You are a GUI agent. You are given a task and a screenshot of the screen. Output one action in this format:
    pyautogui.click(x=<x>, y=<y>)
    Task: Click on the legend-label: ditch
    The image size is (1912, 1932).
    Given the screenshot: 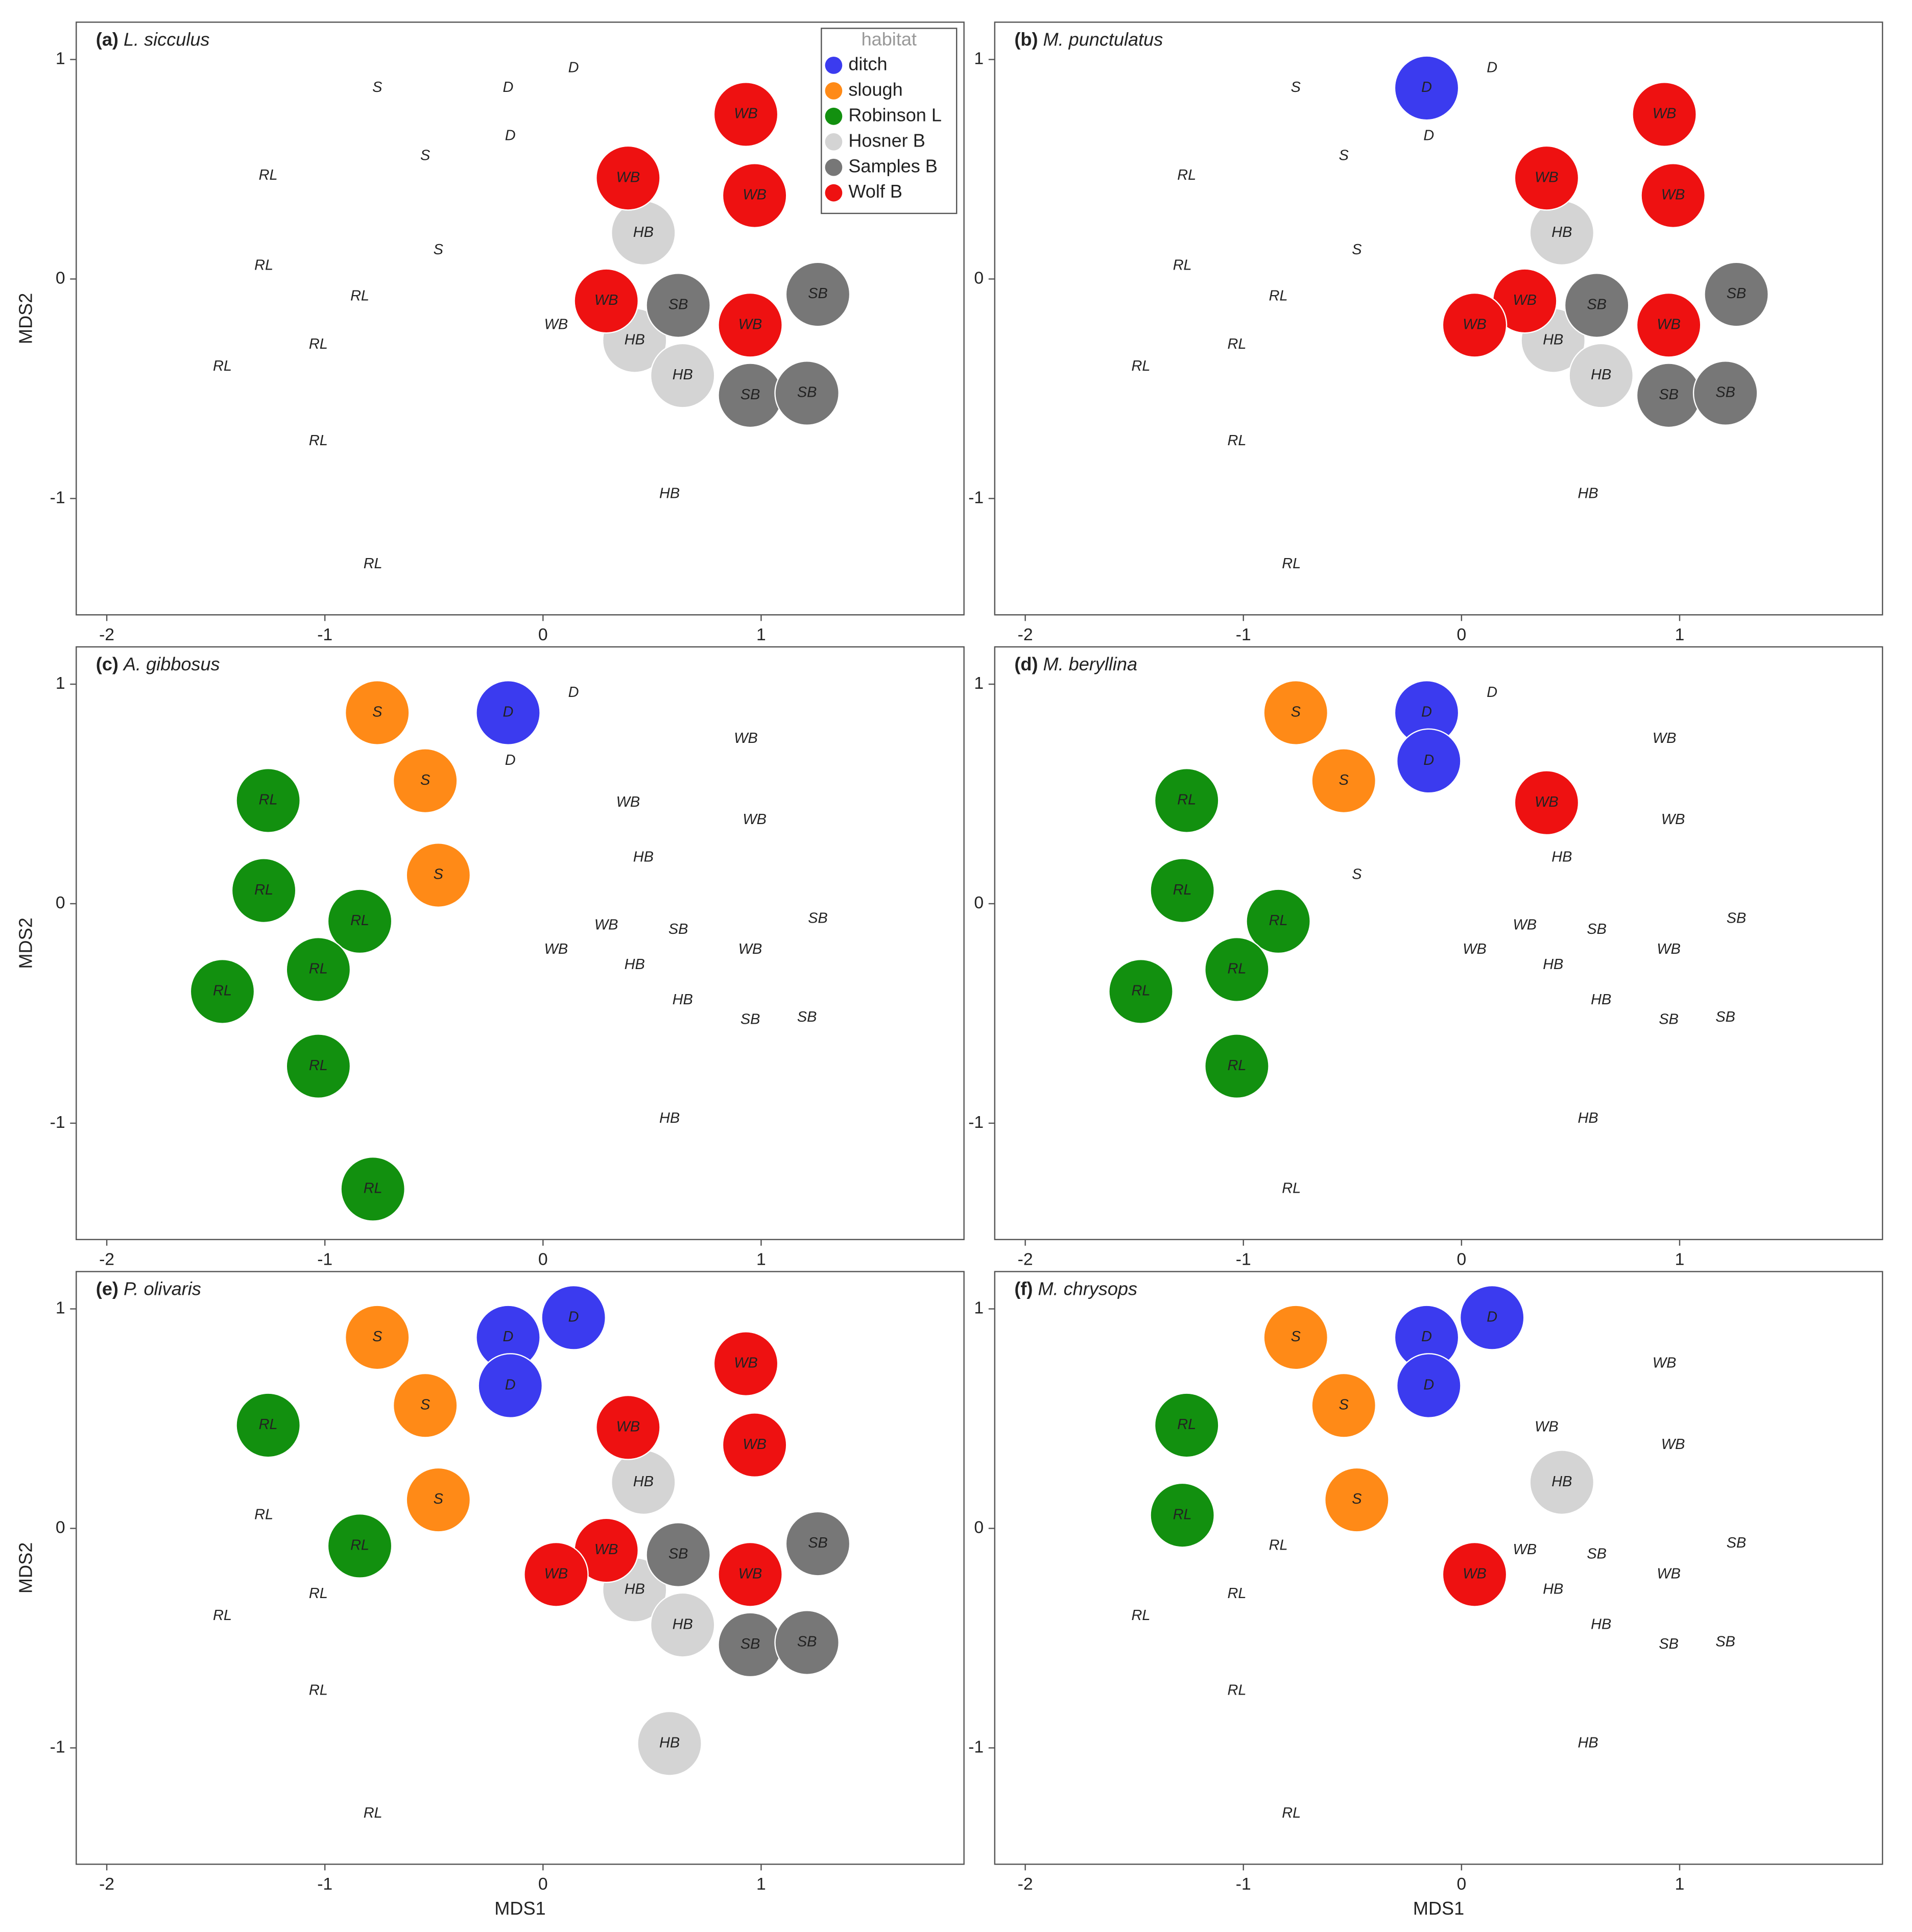 What is the action you would take?
    pyautogui.click(x=867, y=64)
    